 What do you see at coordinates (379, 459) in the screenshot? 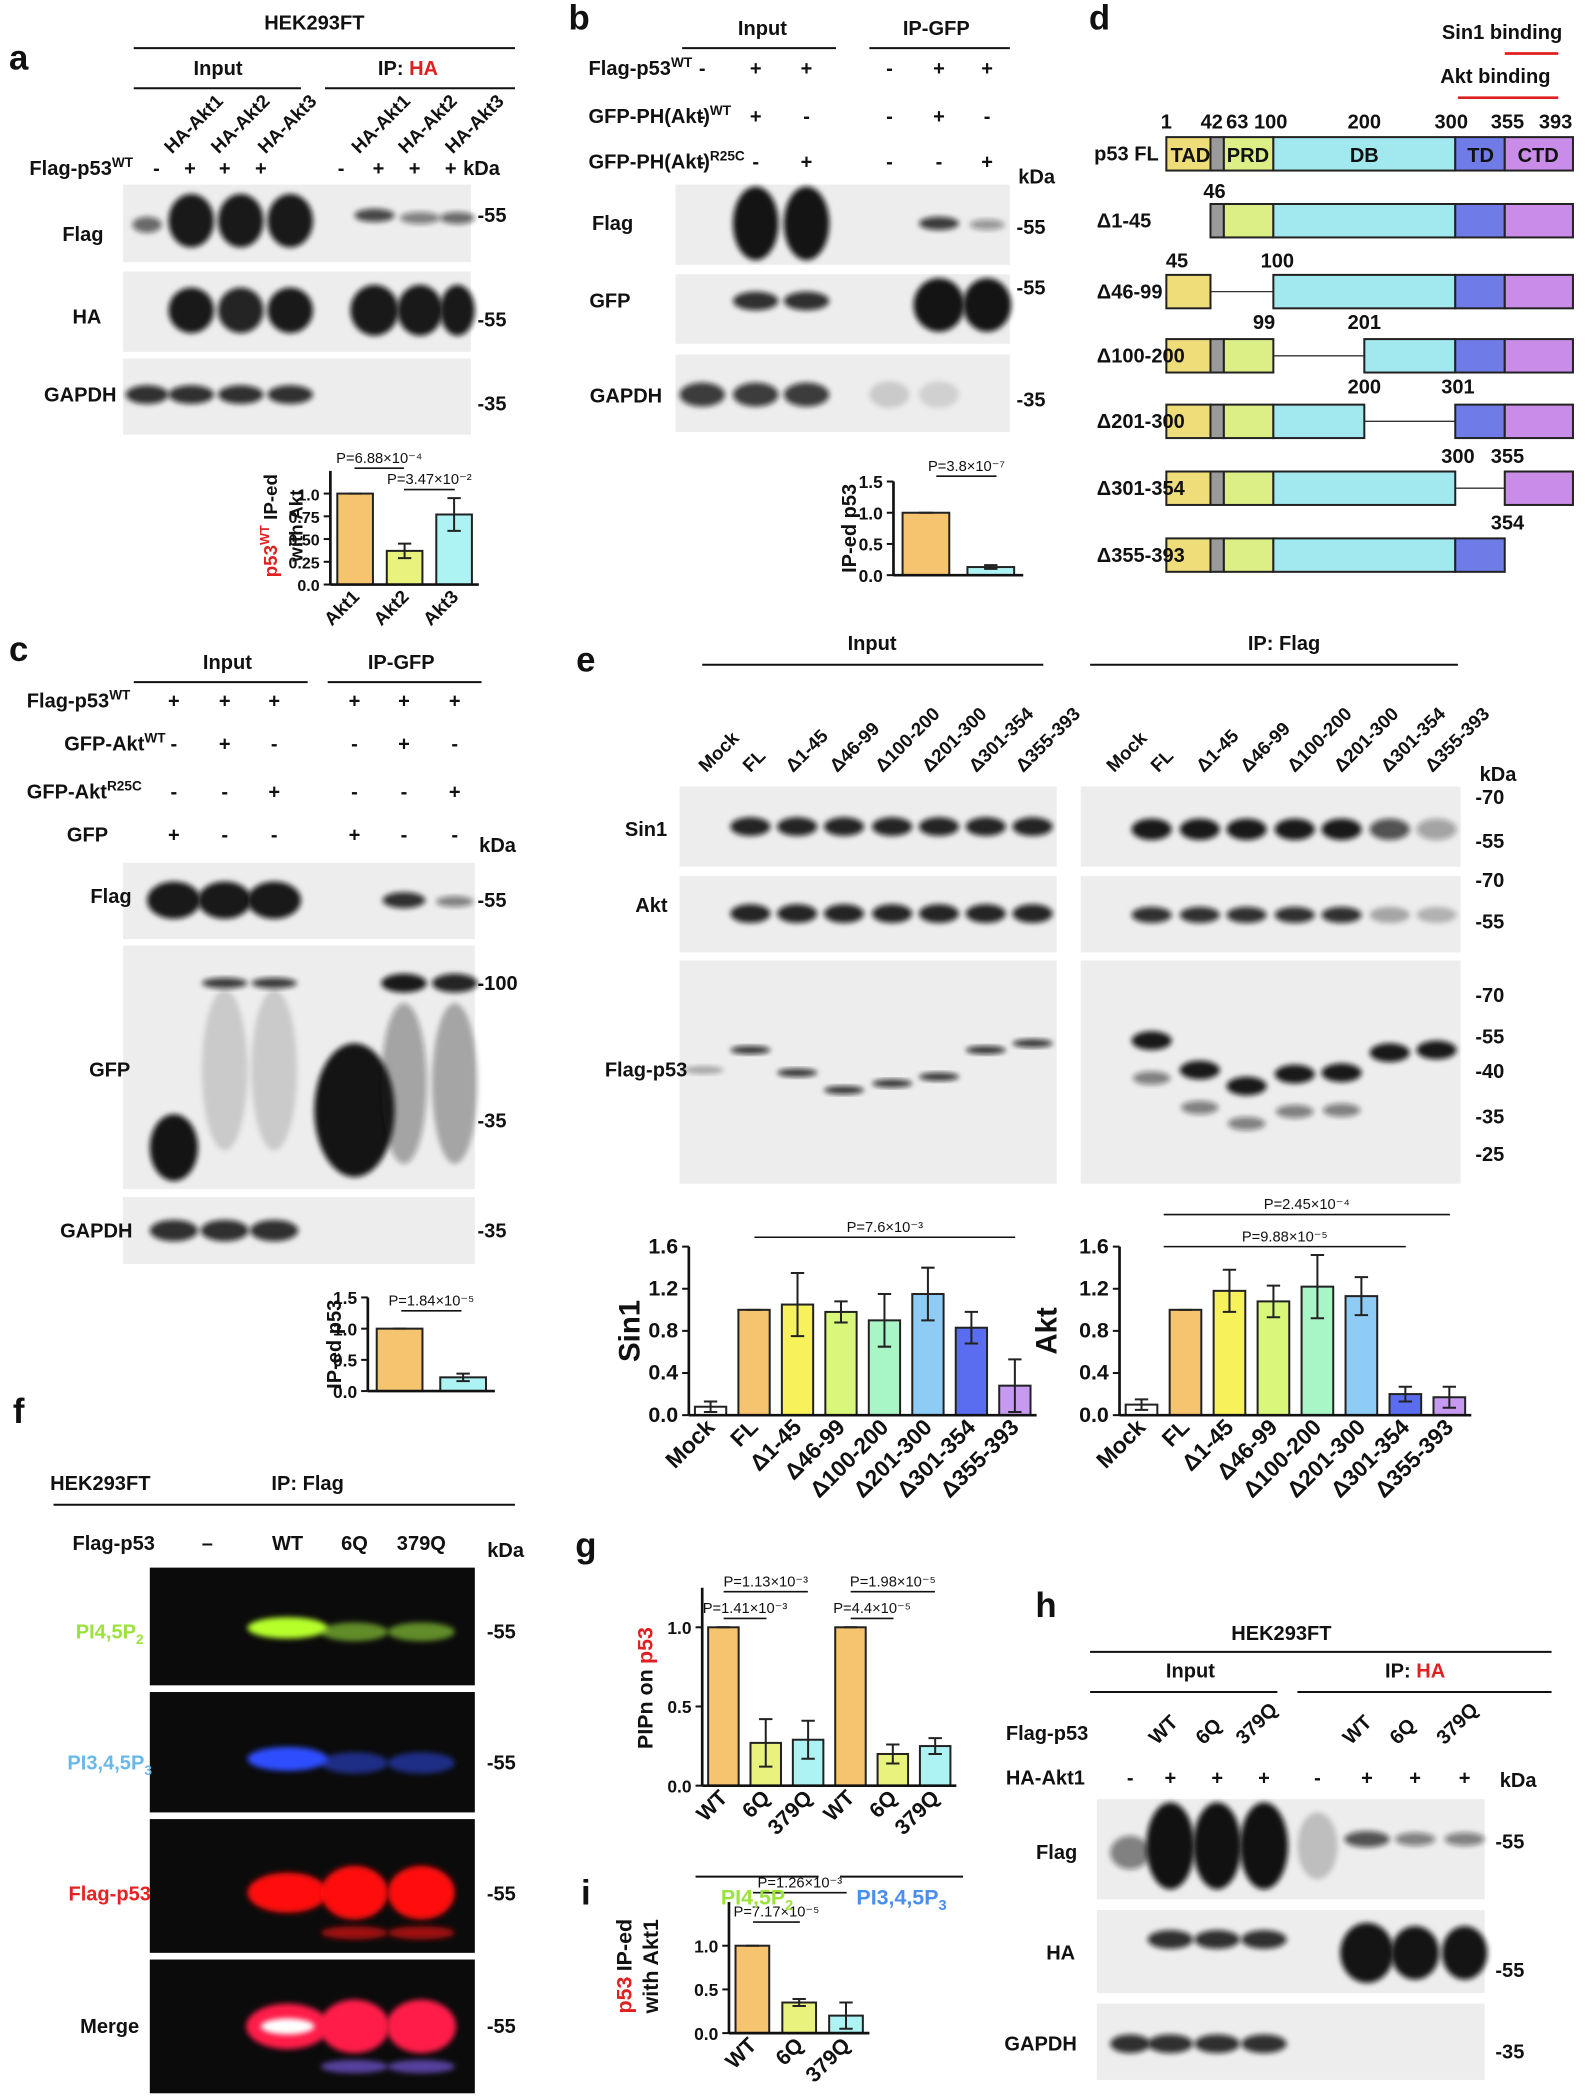
I see `p-value: P=6.88×10⁻⁴` at bounding box center [379, 459].